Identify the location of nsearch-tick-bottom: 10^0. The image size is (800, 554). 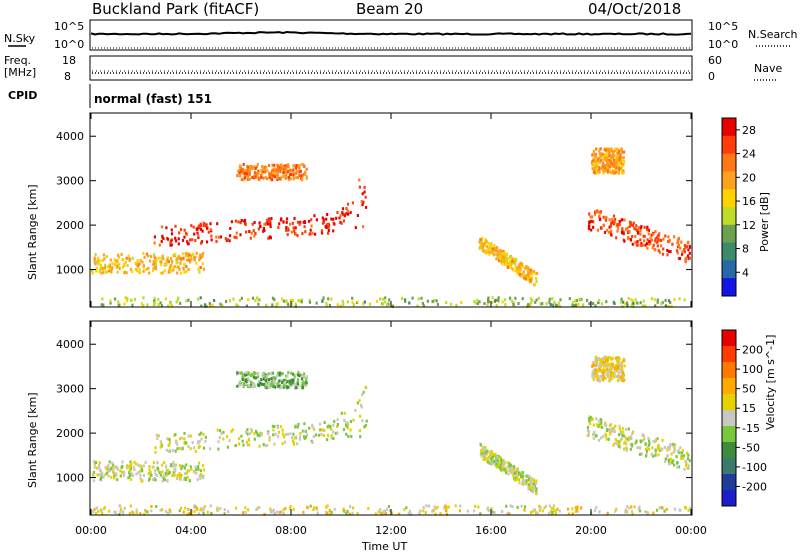
(723, 44).